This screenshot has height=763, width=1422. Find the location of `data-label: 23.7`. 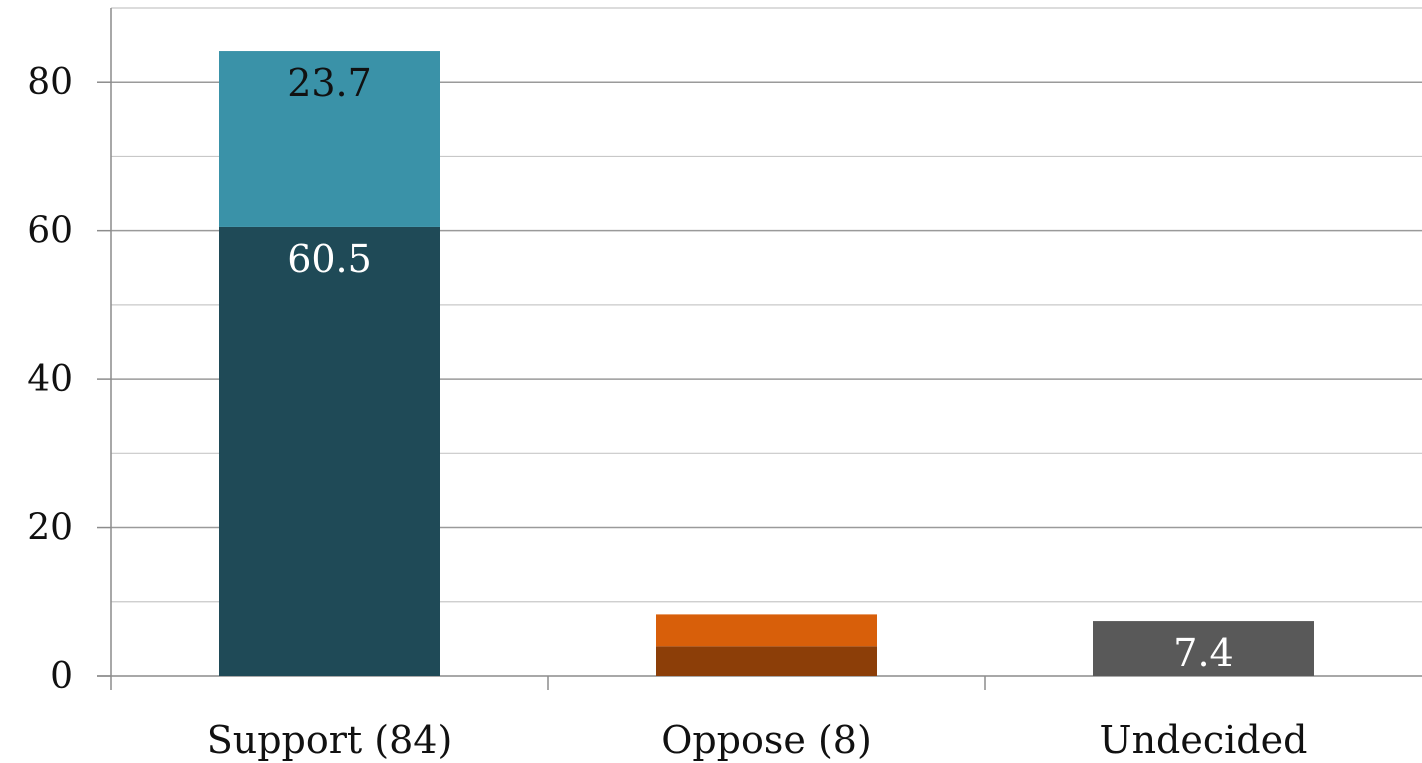

data-label: 23.7 is located at coordinates (329, 83).